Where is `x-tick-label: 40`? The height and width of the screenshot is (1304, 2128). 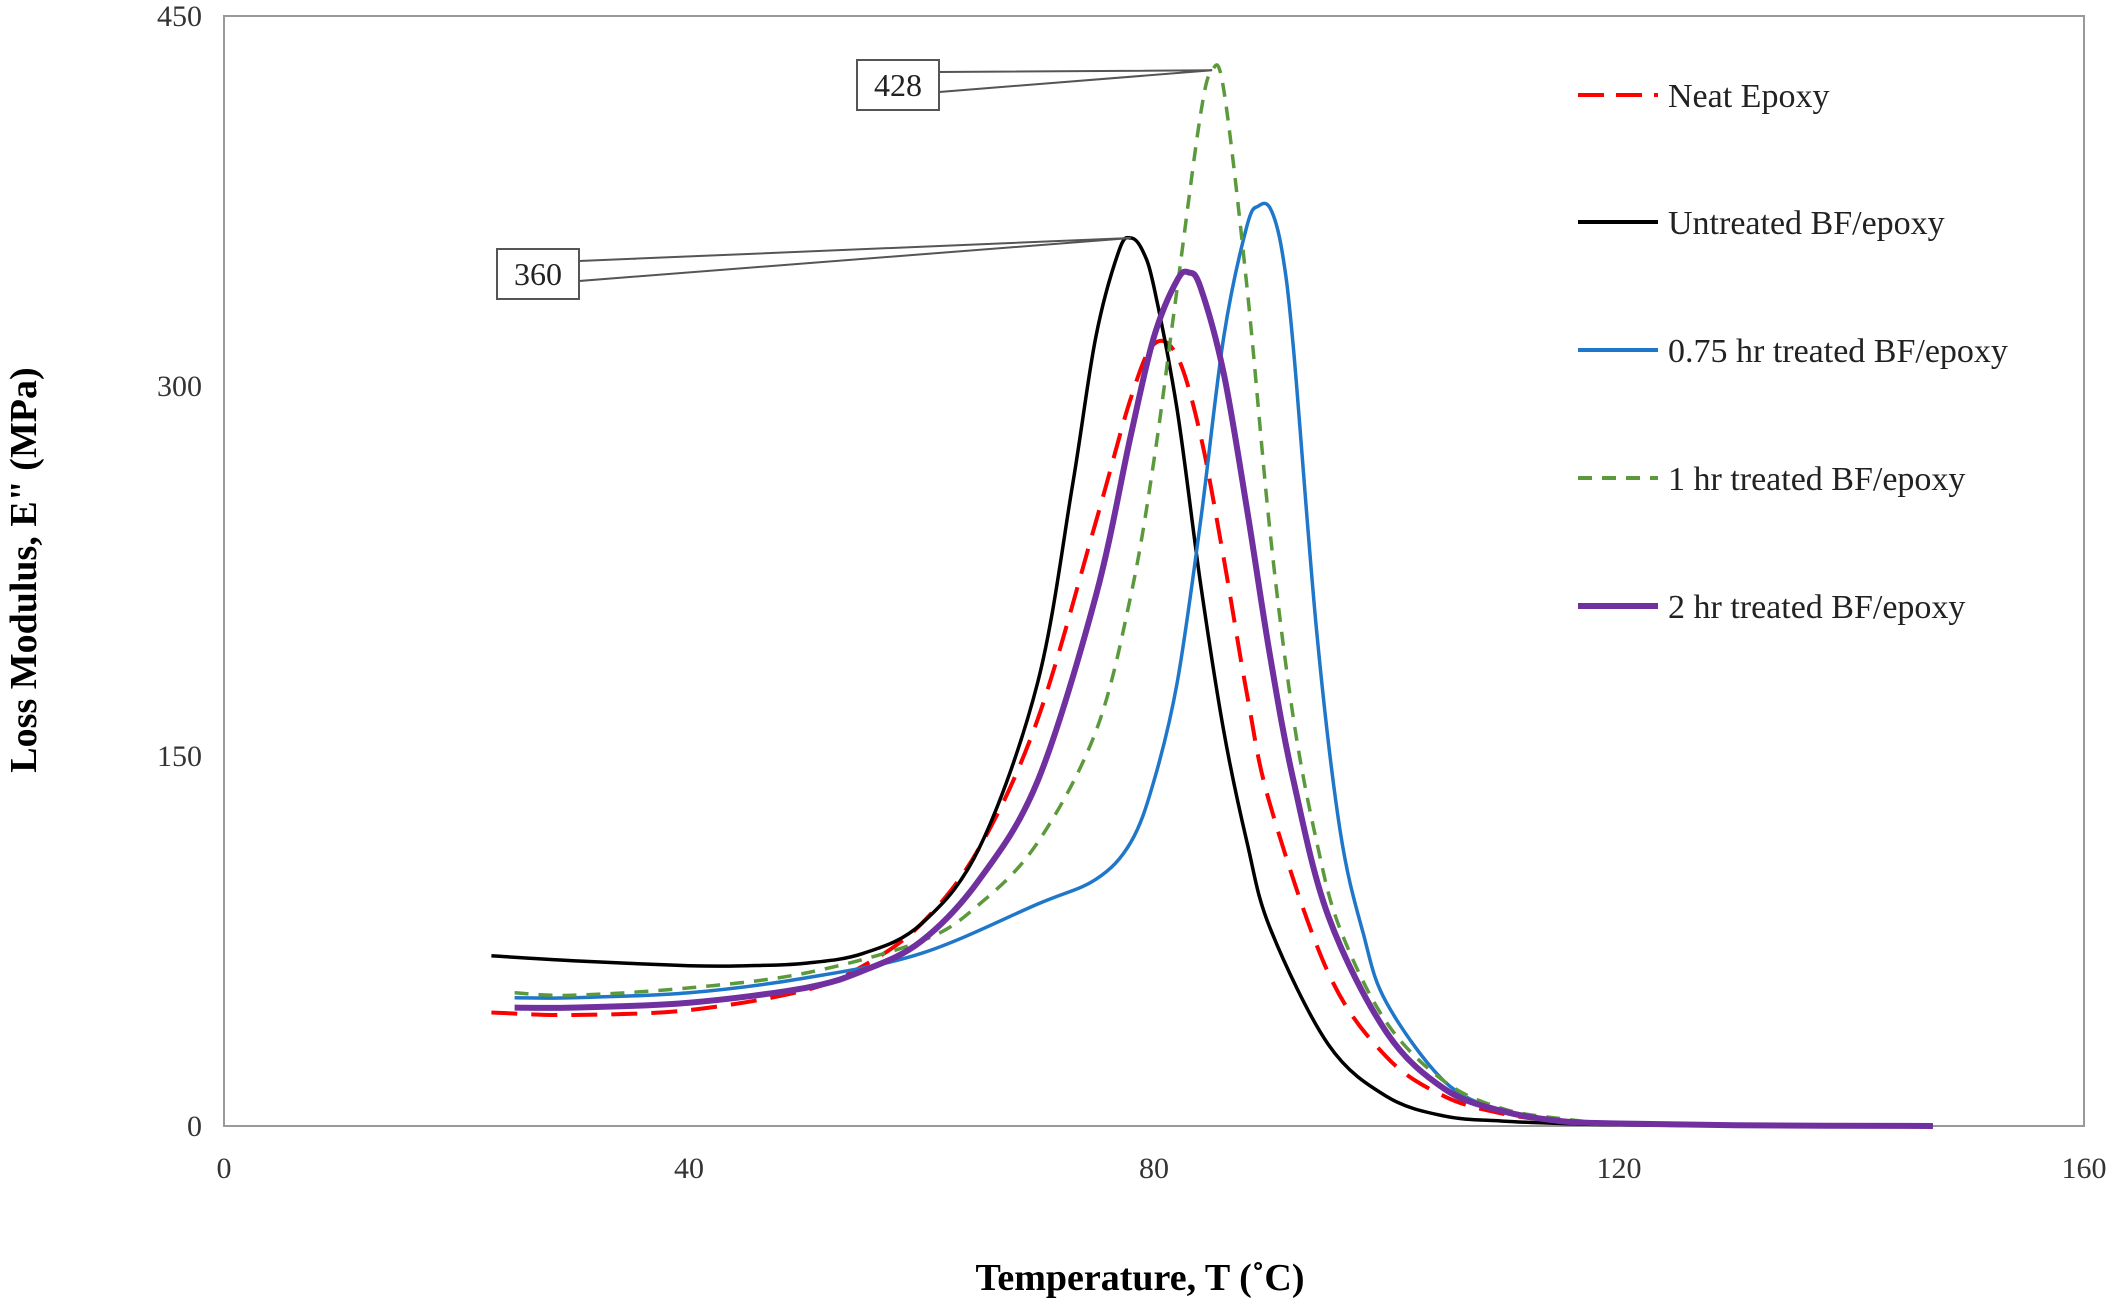
x-tick-label: 40 is located at coordinates (689, 1168).